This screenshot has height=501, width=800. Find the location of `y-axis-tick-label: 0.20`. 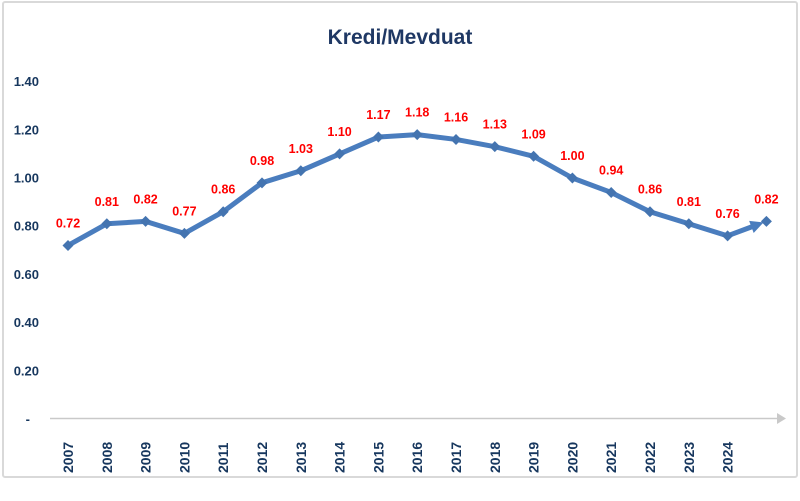

y-axis-tick-label: 0.20 is located at coordinates (26, 370).